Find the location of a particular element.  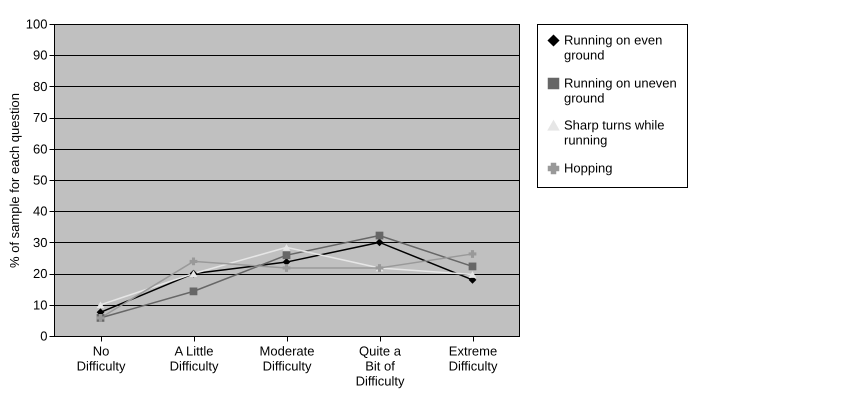

y-tick-label: 40 is located at coordinates (40, 211).